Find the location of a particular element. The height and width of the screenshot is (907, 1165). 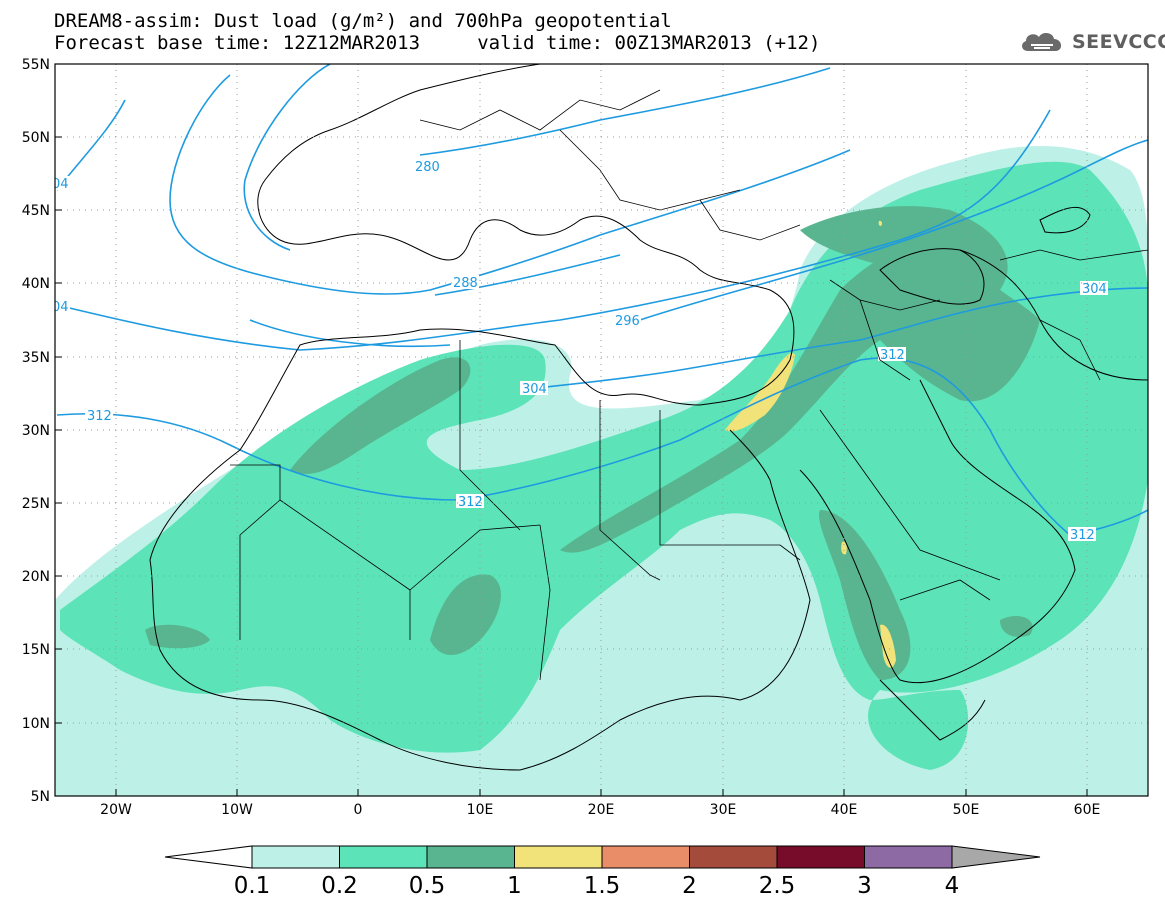

colorbar-max-arrow is located at coordinates (996, 857).